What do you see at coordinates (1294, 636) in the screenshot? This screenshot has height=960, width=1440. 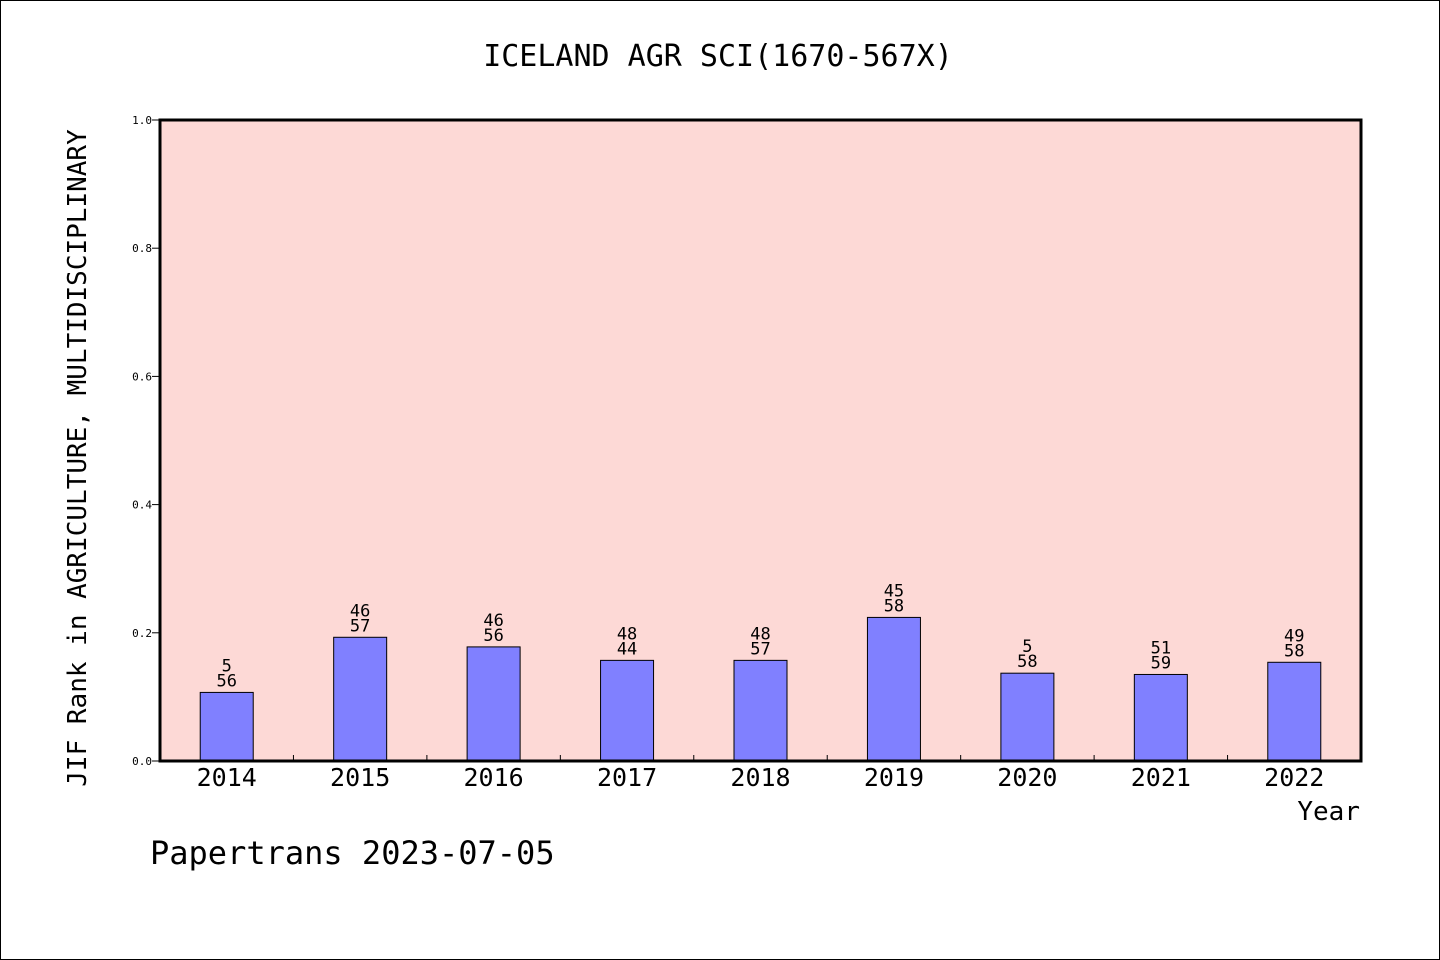 I see `bar-value-label: 49` at bounding box center [1294, 636].